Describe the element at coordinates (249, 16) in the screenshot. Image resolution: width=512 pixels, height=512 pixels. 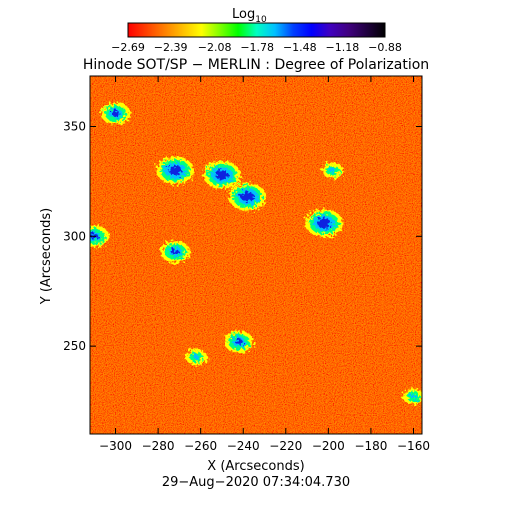
I see `colorbar-label: Log10` at that location.